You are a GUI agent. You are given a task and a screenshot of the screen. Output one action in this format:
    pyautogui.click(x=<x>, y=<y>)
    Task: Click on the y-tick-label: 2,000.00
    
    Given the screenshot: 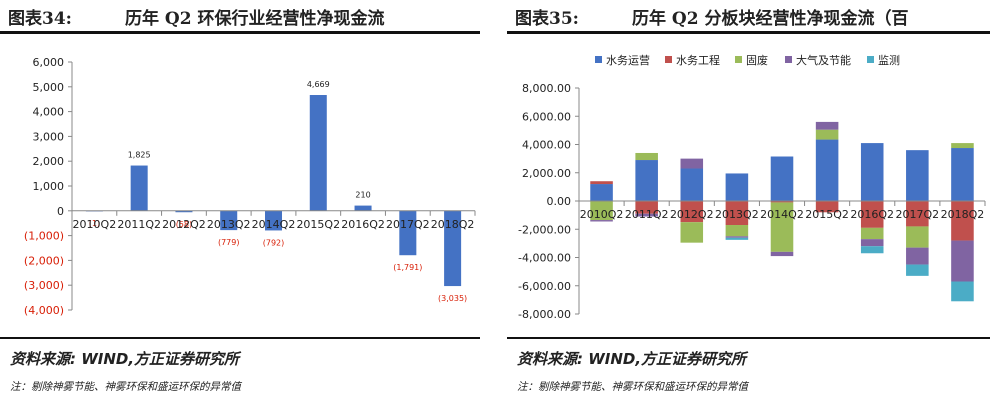 What is the action you would take?
    pyautogui.click(x=546, y=173)
    